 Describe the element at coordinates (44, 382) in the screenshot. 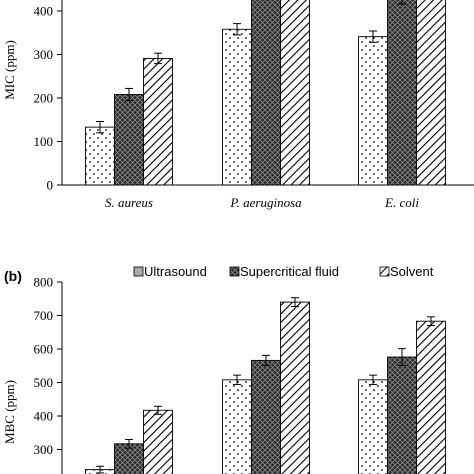

I see `mbc-y-tick-label: 500` at that location.